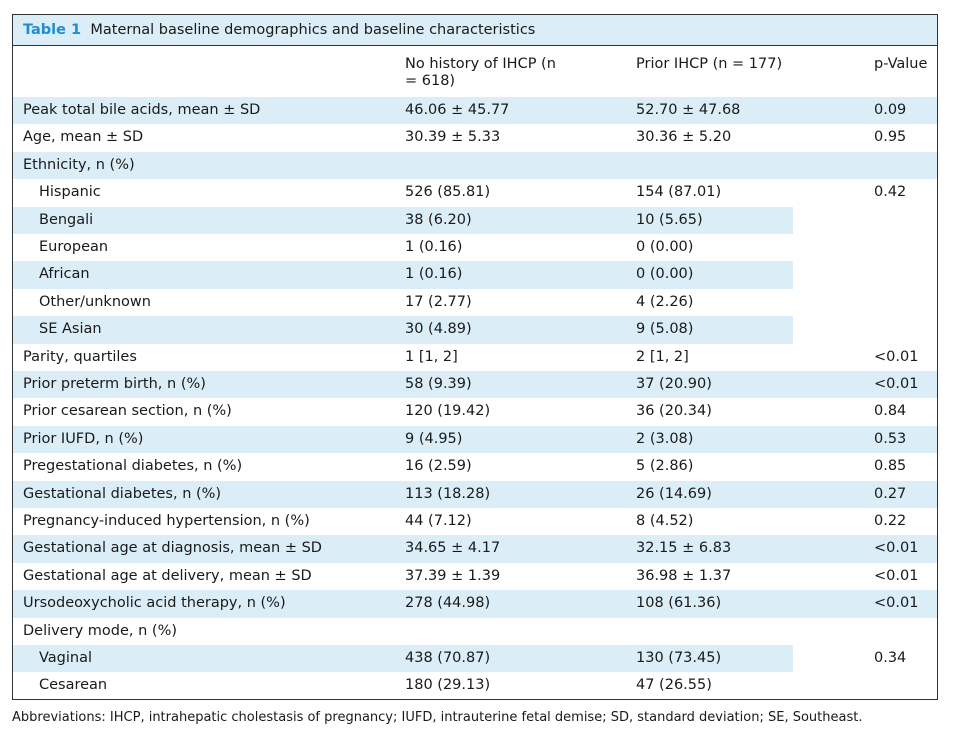 This screenshot has width=955, height=752. I want to click on cell: 44 (7.12), so click(438, 521).